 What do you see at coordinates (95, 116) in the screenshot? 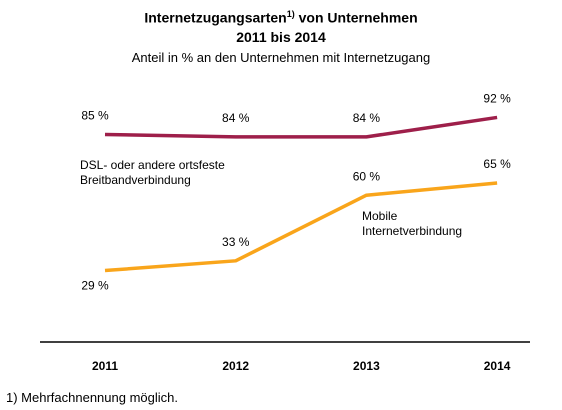
I see `data-label: 85 %` at bounding box center [95, 116].